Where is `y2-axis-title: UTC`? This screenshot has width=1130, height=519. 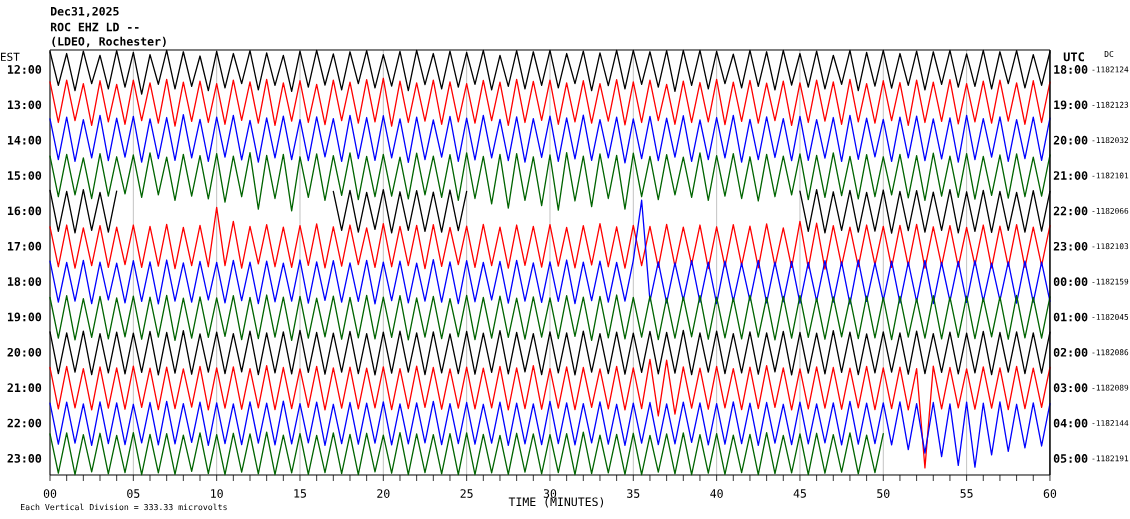 y2-axis-title: UTC is located at coordinates (1073, 57).